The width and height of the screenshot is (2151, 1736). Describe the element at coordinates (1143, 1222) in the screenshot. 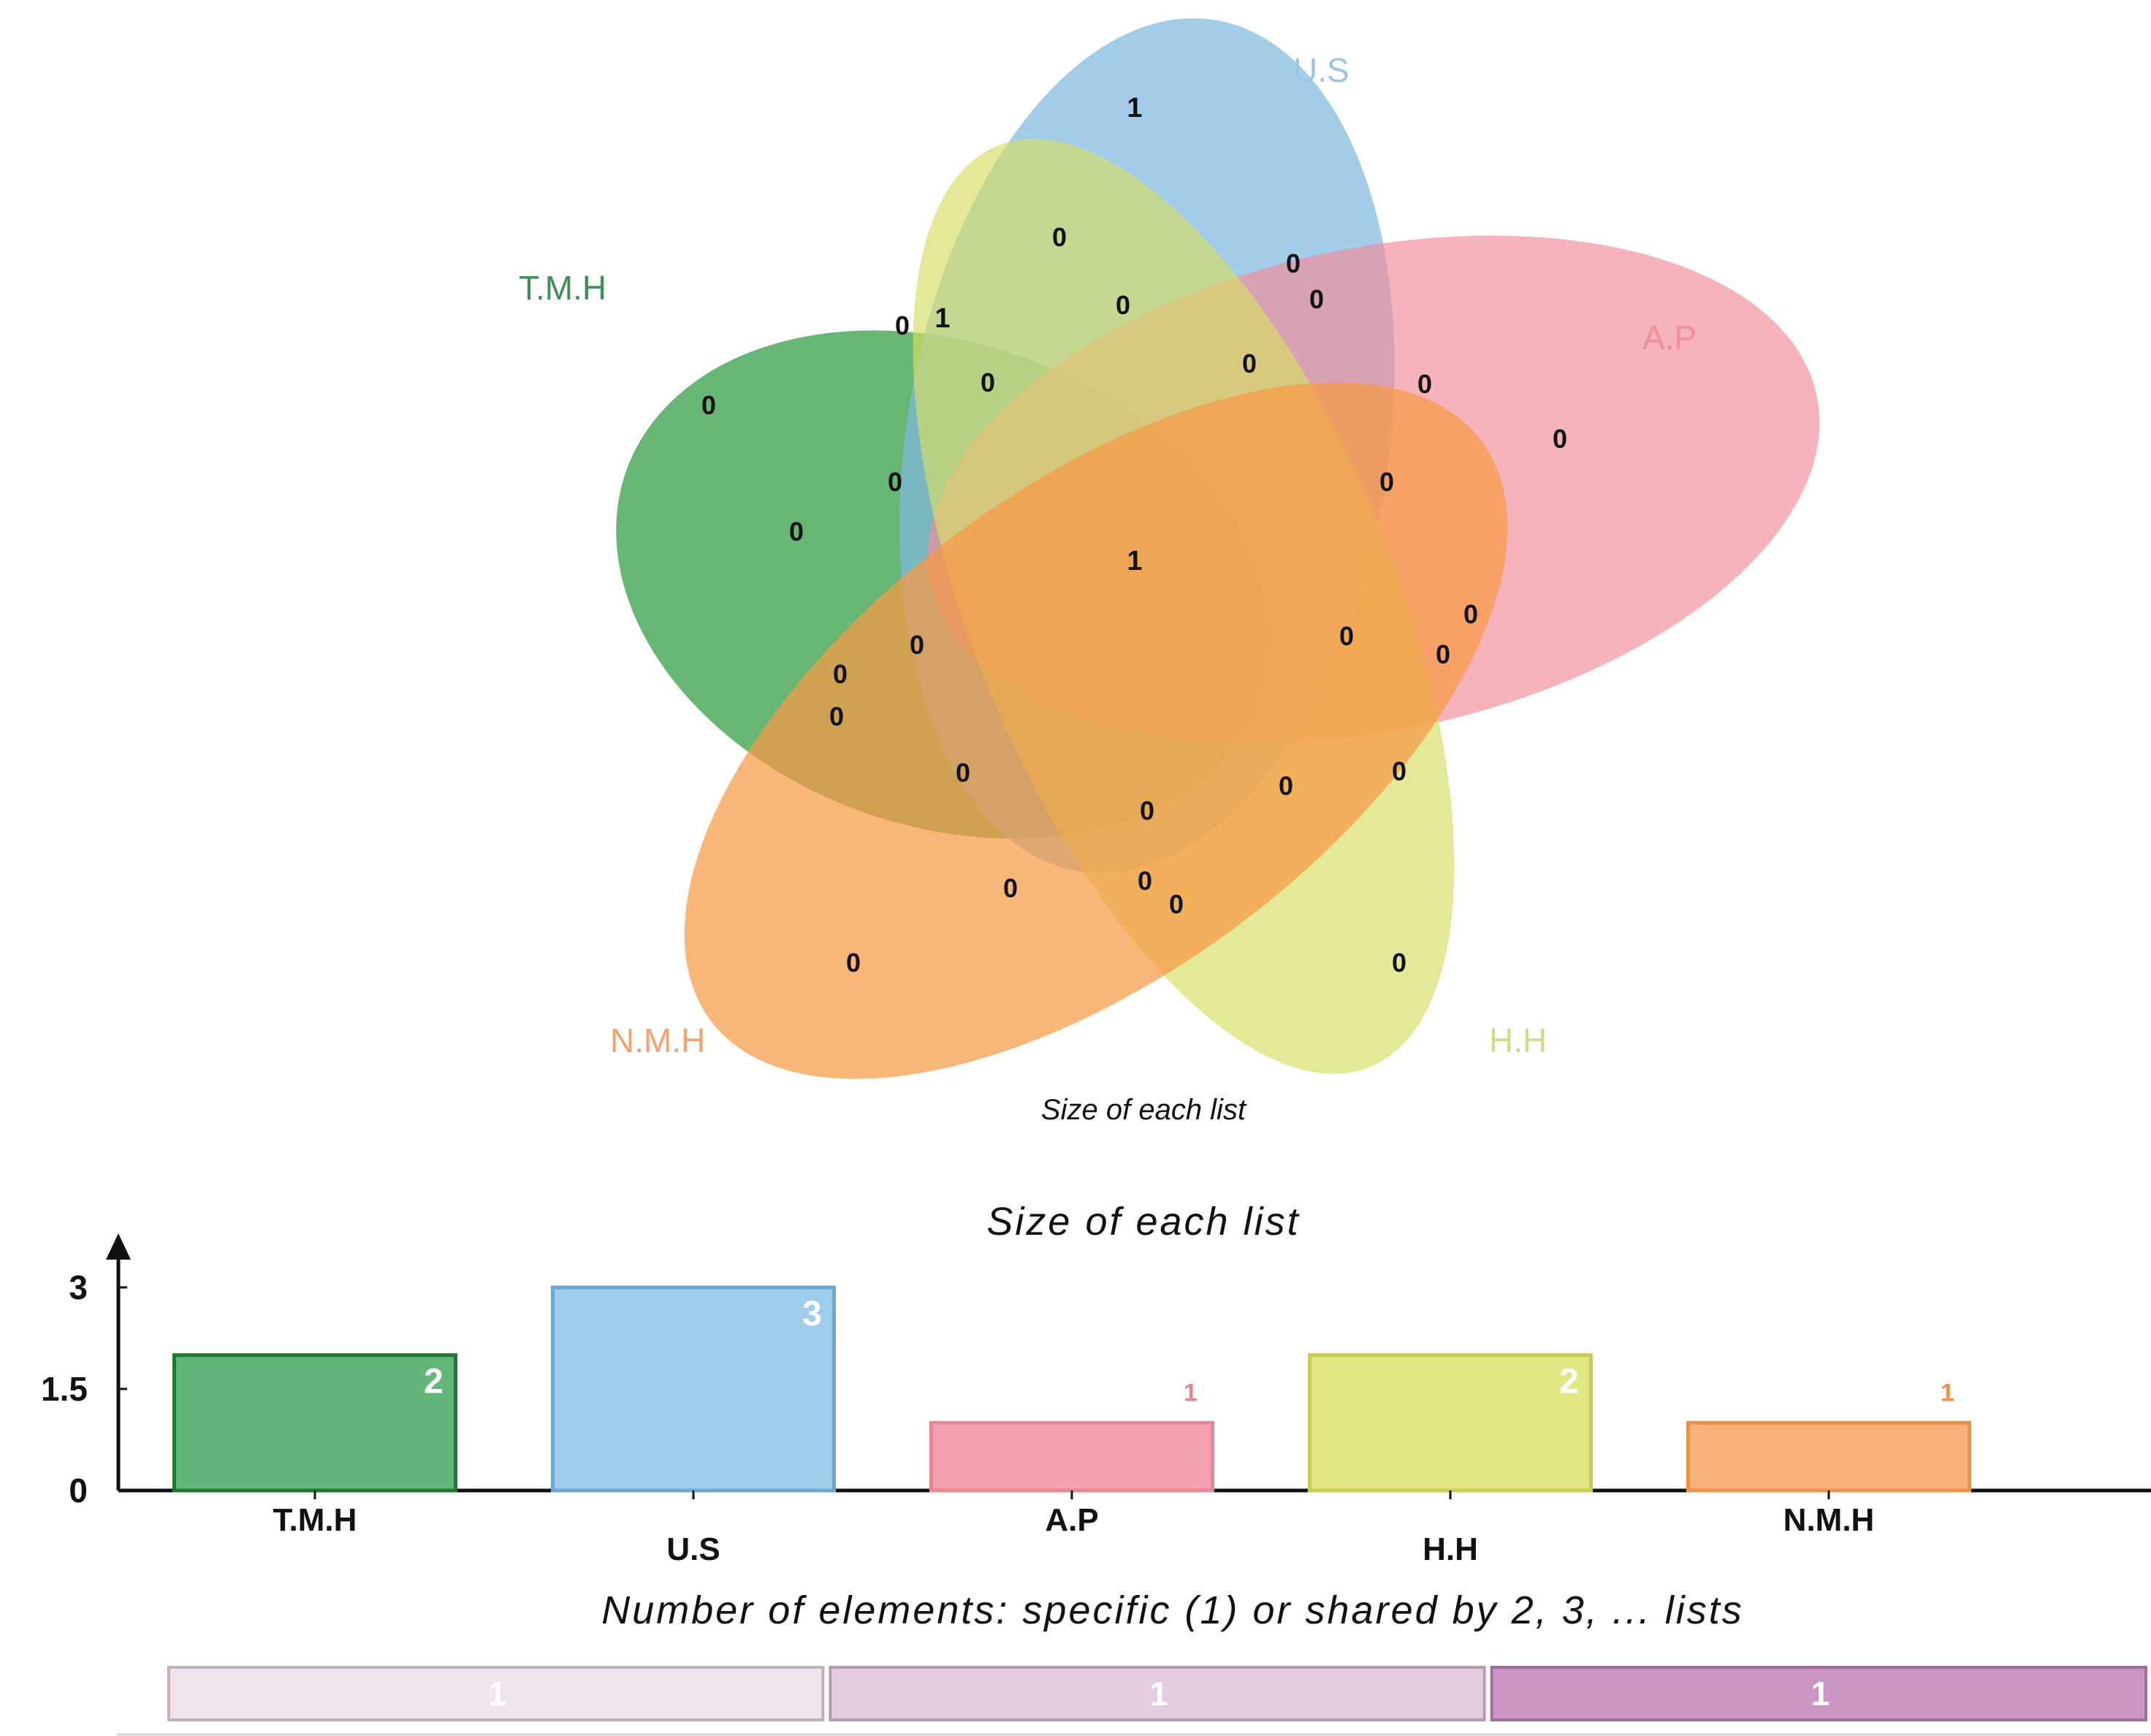

I see `bar-chart-title: Size of each list` at that location.